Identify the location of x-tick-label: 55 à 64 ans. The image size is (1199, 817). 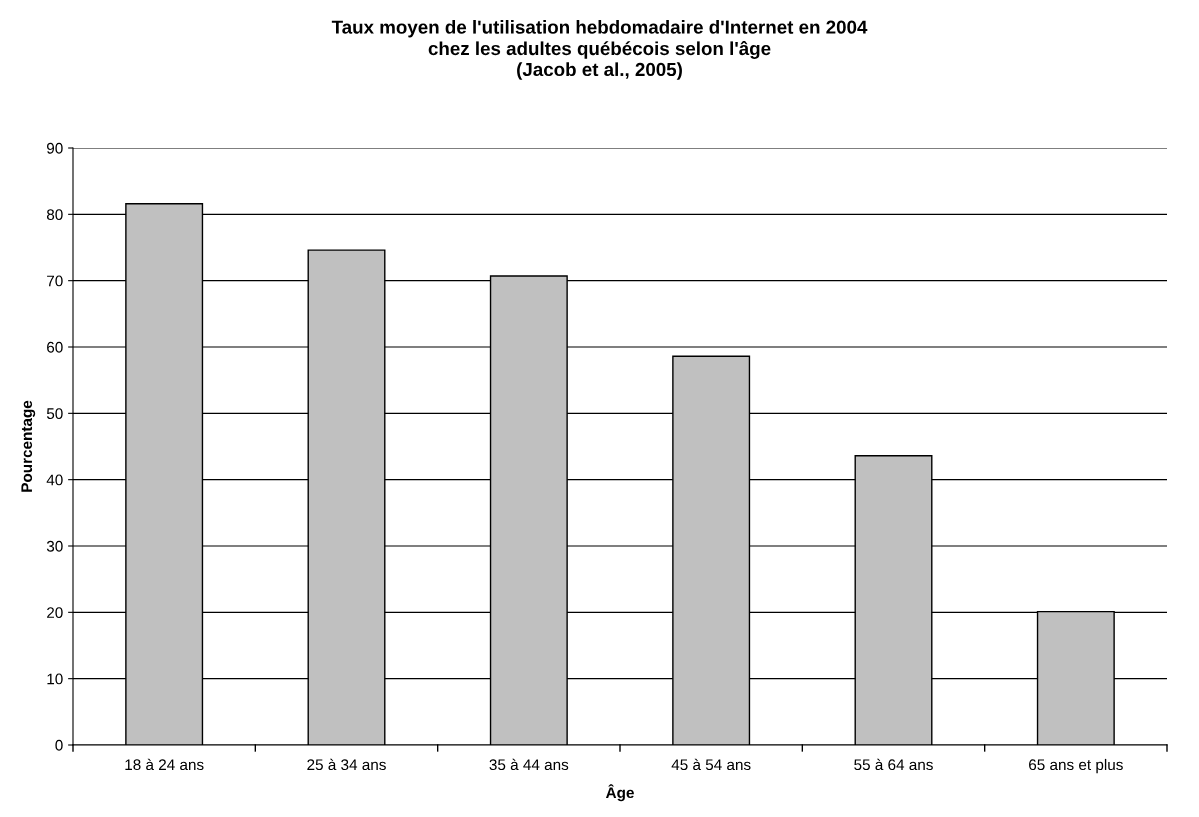
(893, 764).